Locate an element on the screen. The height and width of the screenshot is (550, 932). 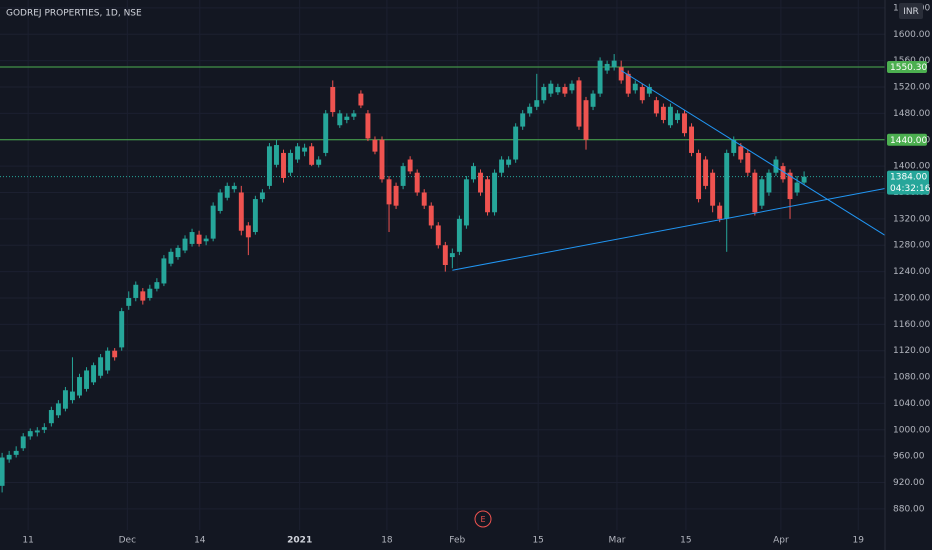
last-price-label: 1384.00 is located at coordinates (908, 178).